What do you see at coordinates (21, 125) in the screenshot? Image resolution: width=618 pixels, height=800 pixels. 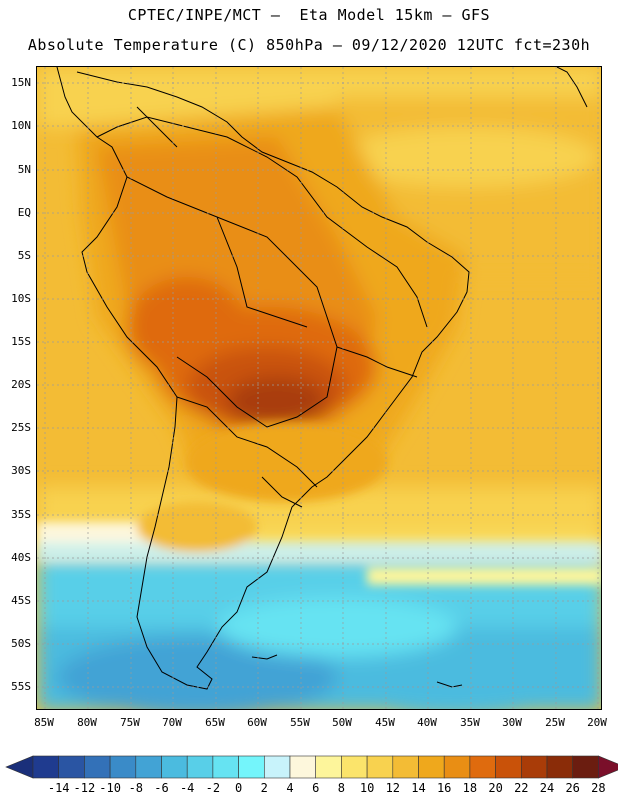 I see `lat-label: 10N` at bounding box center [21, 125].